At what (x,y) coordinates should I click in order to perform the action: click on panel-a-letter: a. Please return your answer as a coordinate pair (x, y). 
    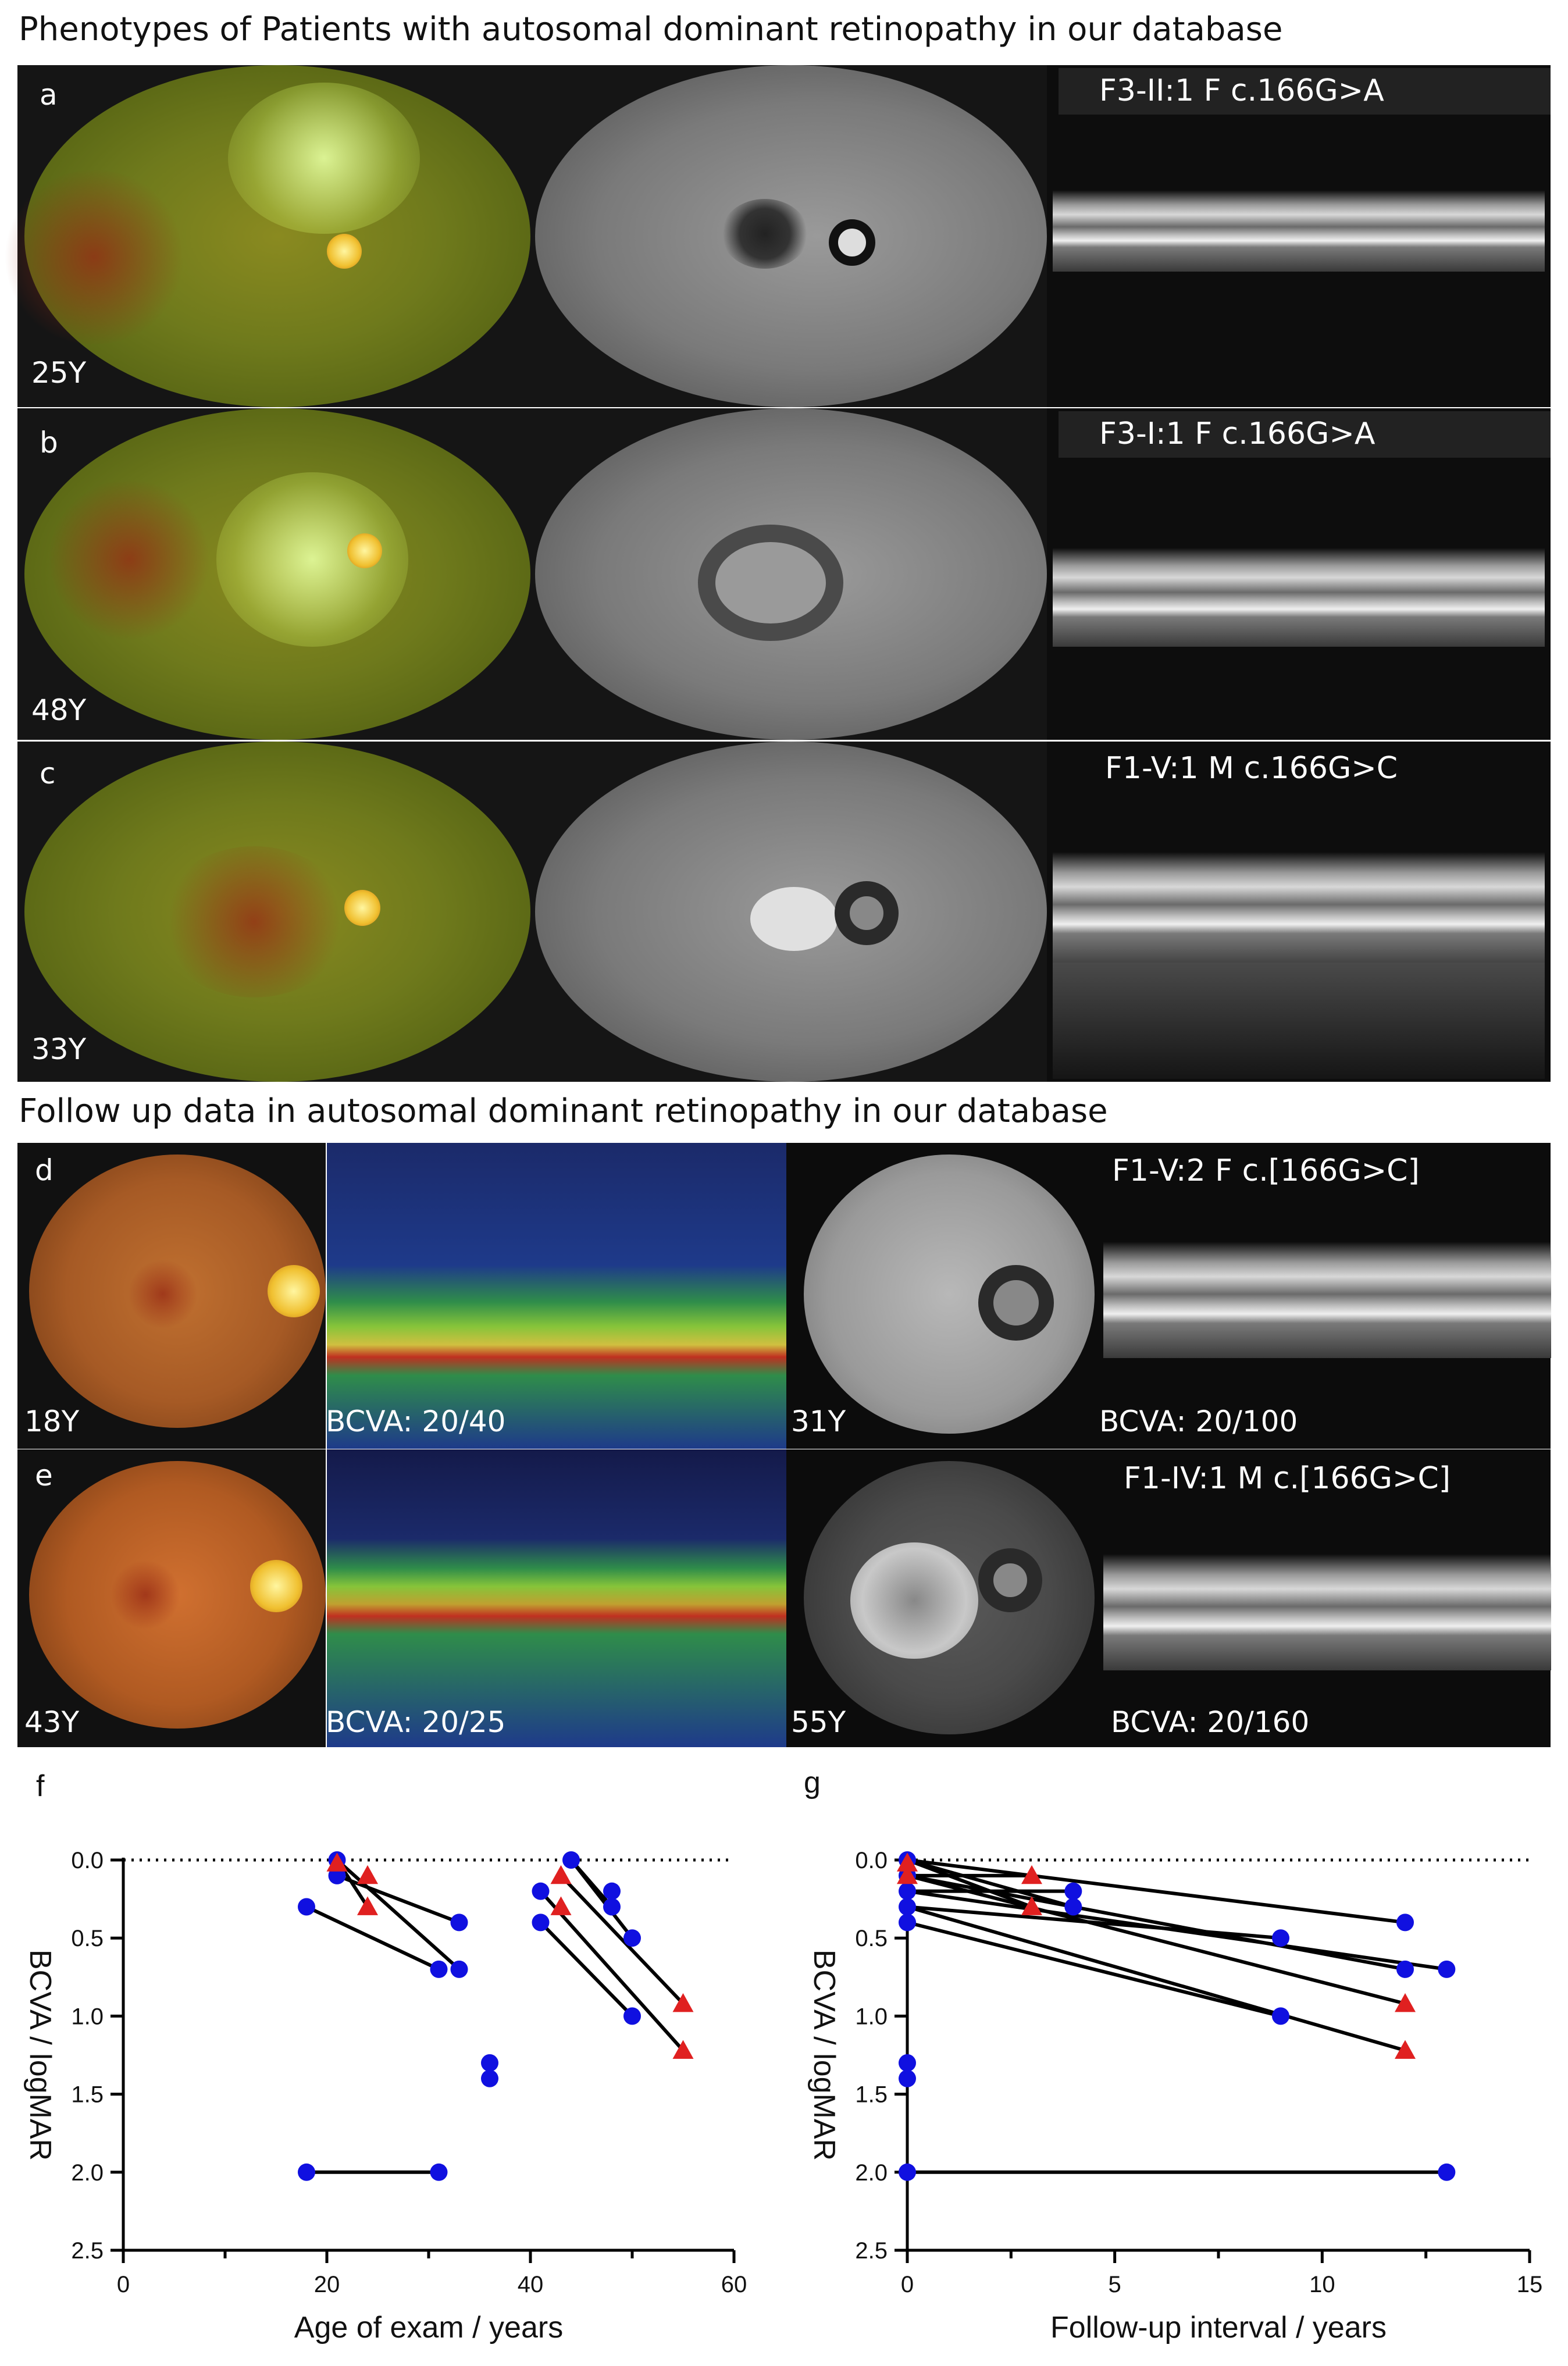
    Looking at the image, I should click on (49, 95).